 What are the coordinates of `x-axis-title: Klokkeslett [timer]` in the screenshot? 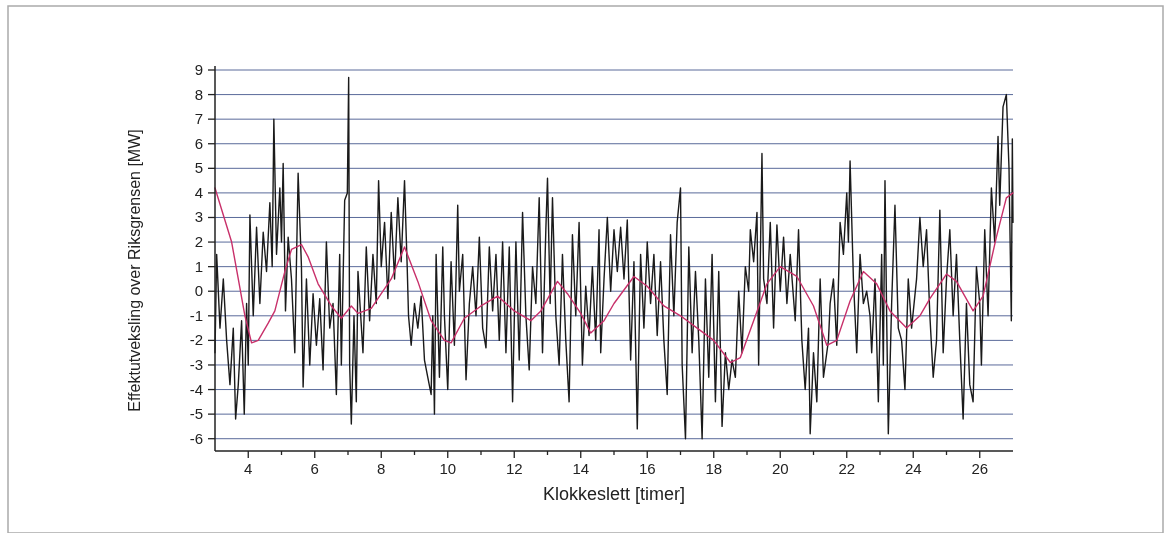 It's located at (614, 494).